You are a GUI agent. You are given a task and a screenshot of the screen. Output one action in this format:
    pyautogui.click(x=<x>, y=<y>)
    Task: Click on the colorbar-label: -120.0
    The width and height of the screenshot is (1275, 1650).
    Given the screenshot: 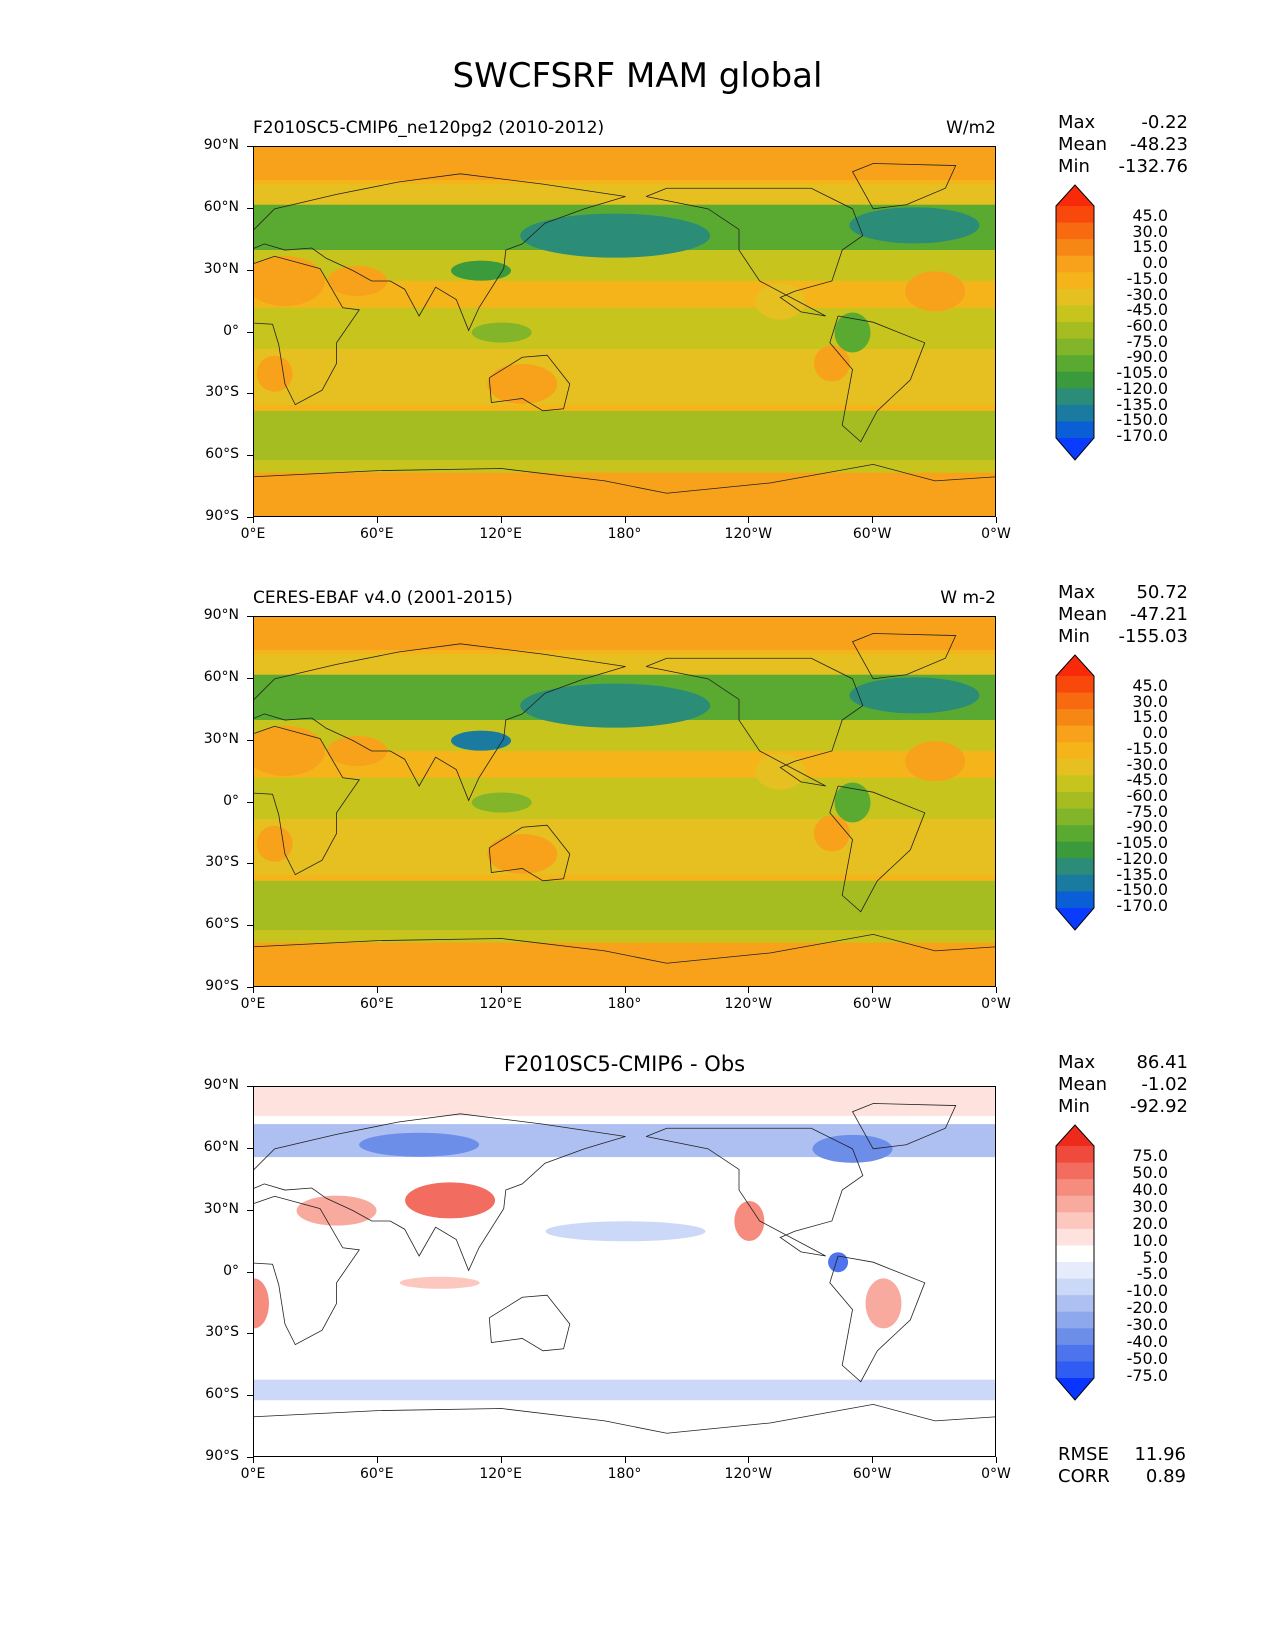 What is the action you would take?
    pyautogui.click(x=1142, y=858)
    